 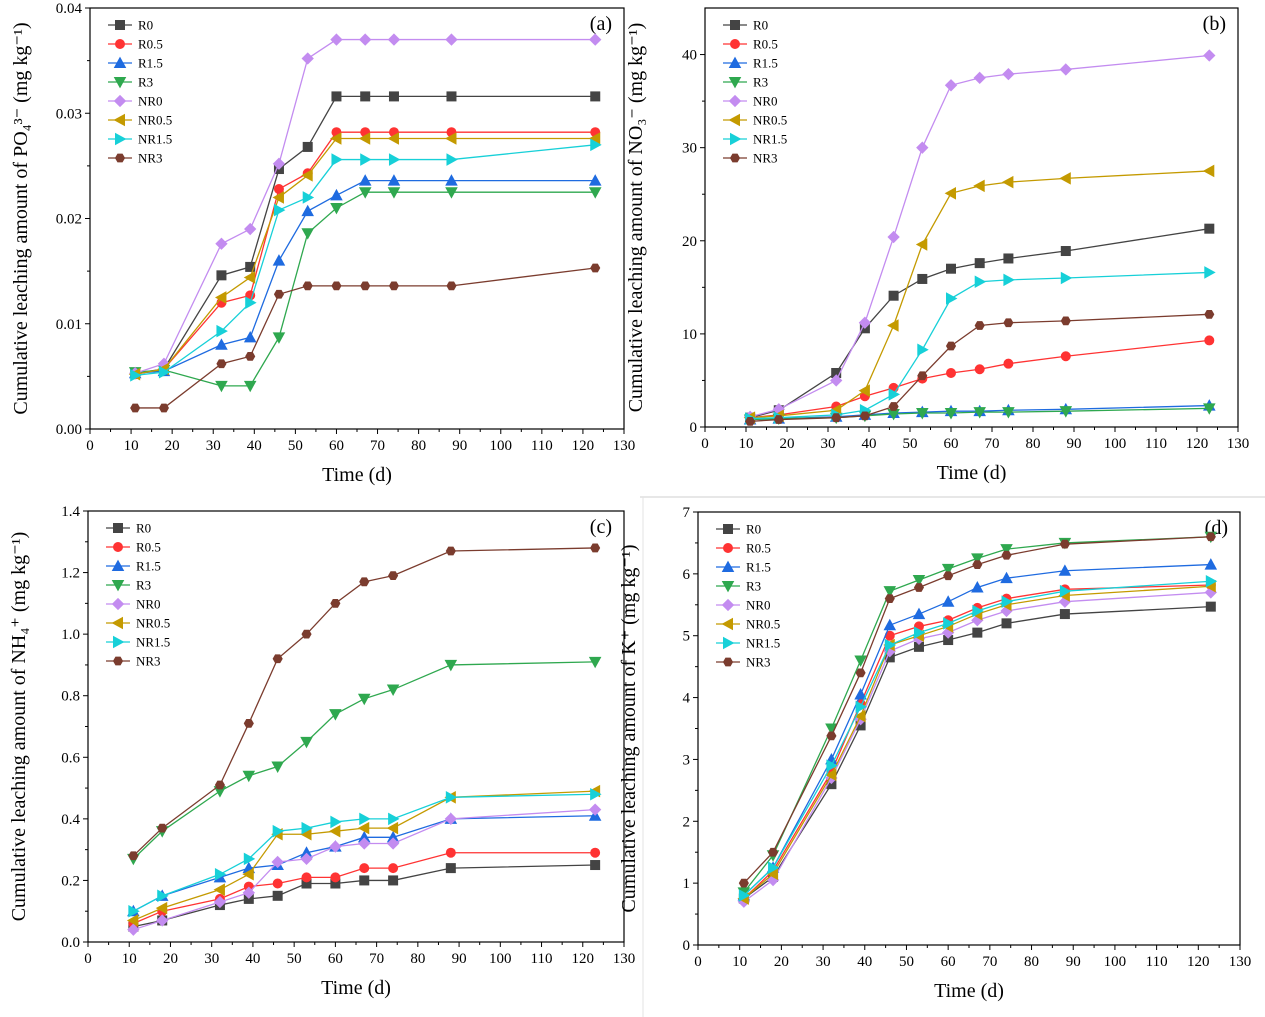 What do you see at coordinates (70, 758) in the screenshot?
I see `y-tick-label: 0.6` at bounding box center [70, 758].